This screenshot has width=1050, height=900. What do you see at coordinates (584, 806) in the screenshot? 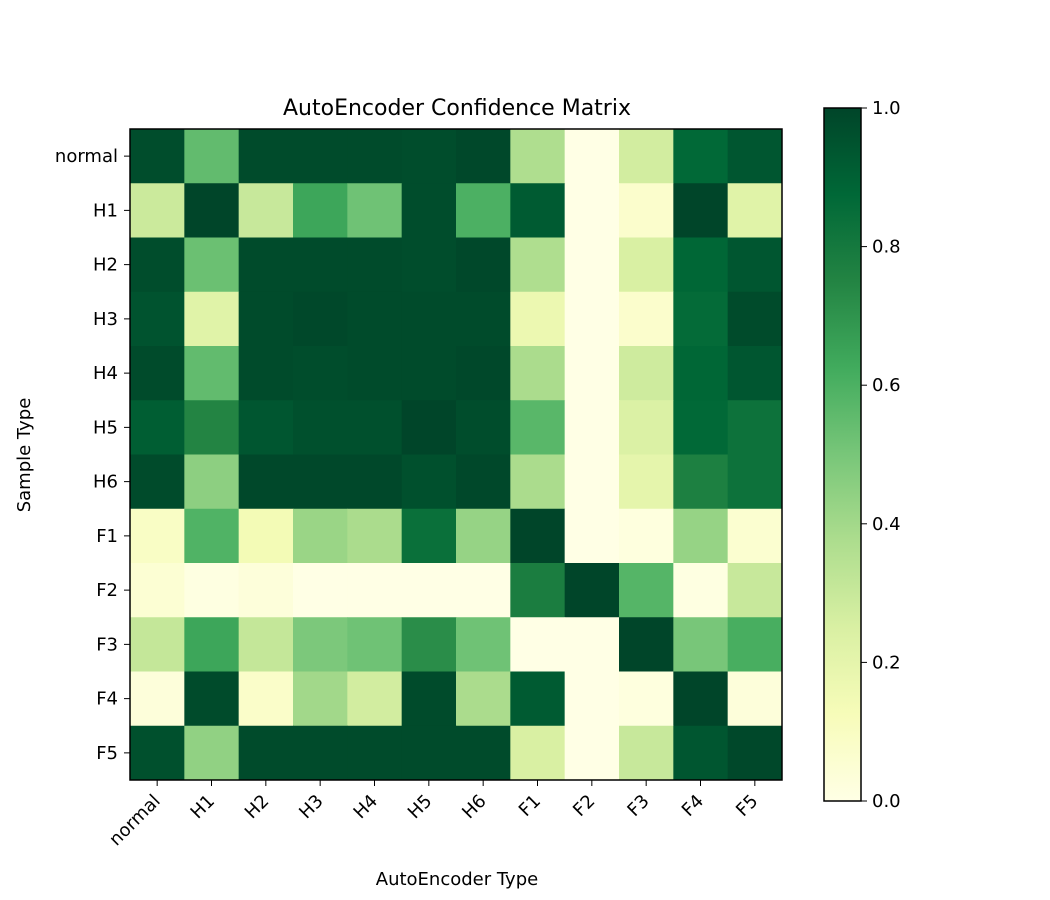
I see `x-tick-label: F2` at bounding box center [584, 806].